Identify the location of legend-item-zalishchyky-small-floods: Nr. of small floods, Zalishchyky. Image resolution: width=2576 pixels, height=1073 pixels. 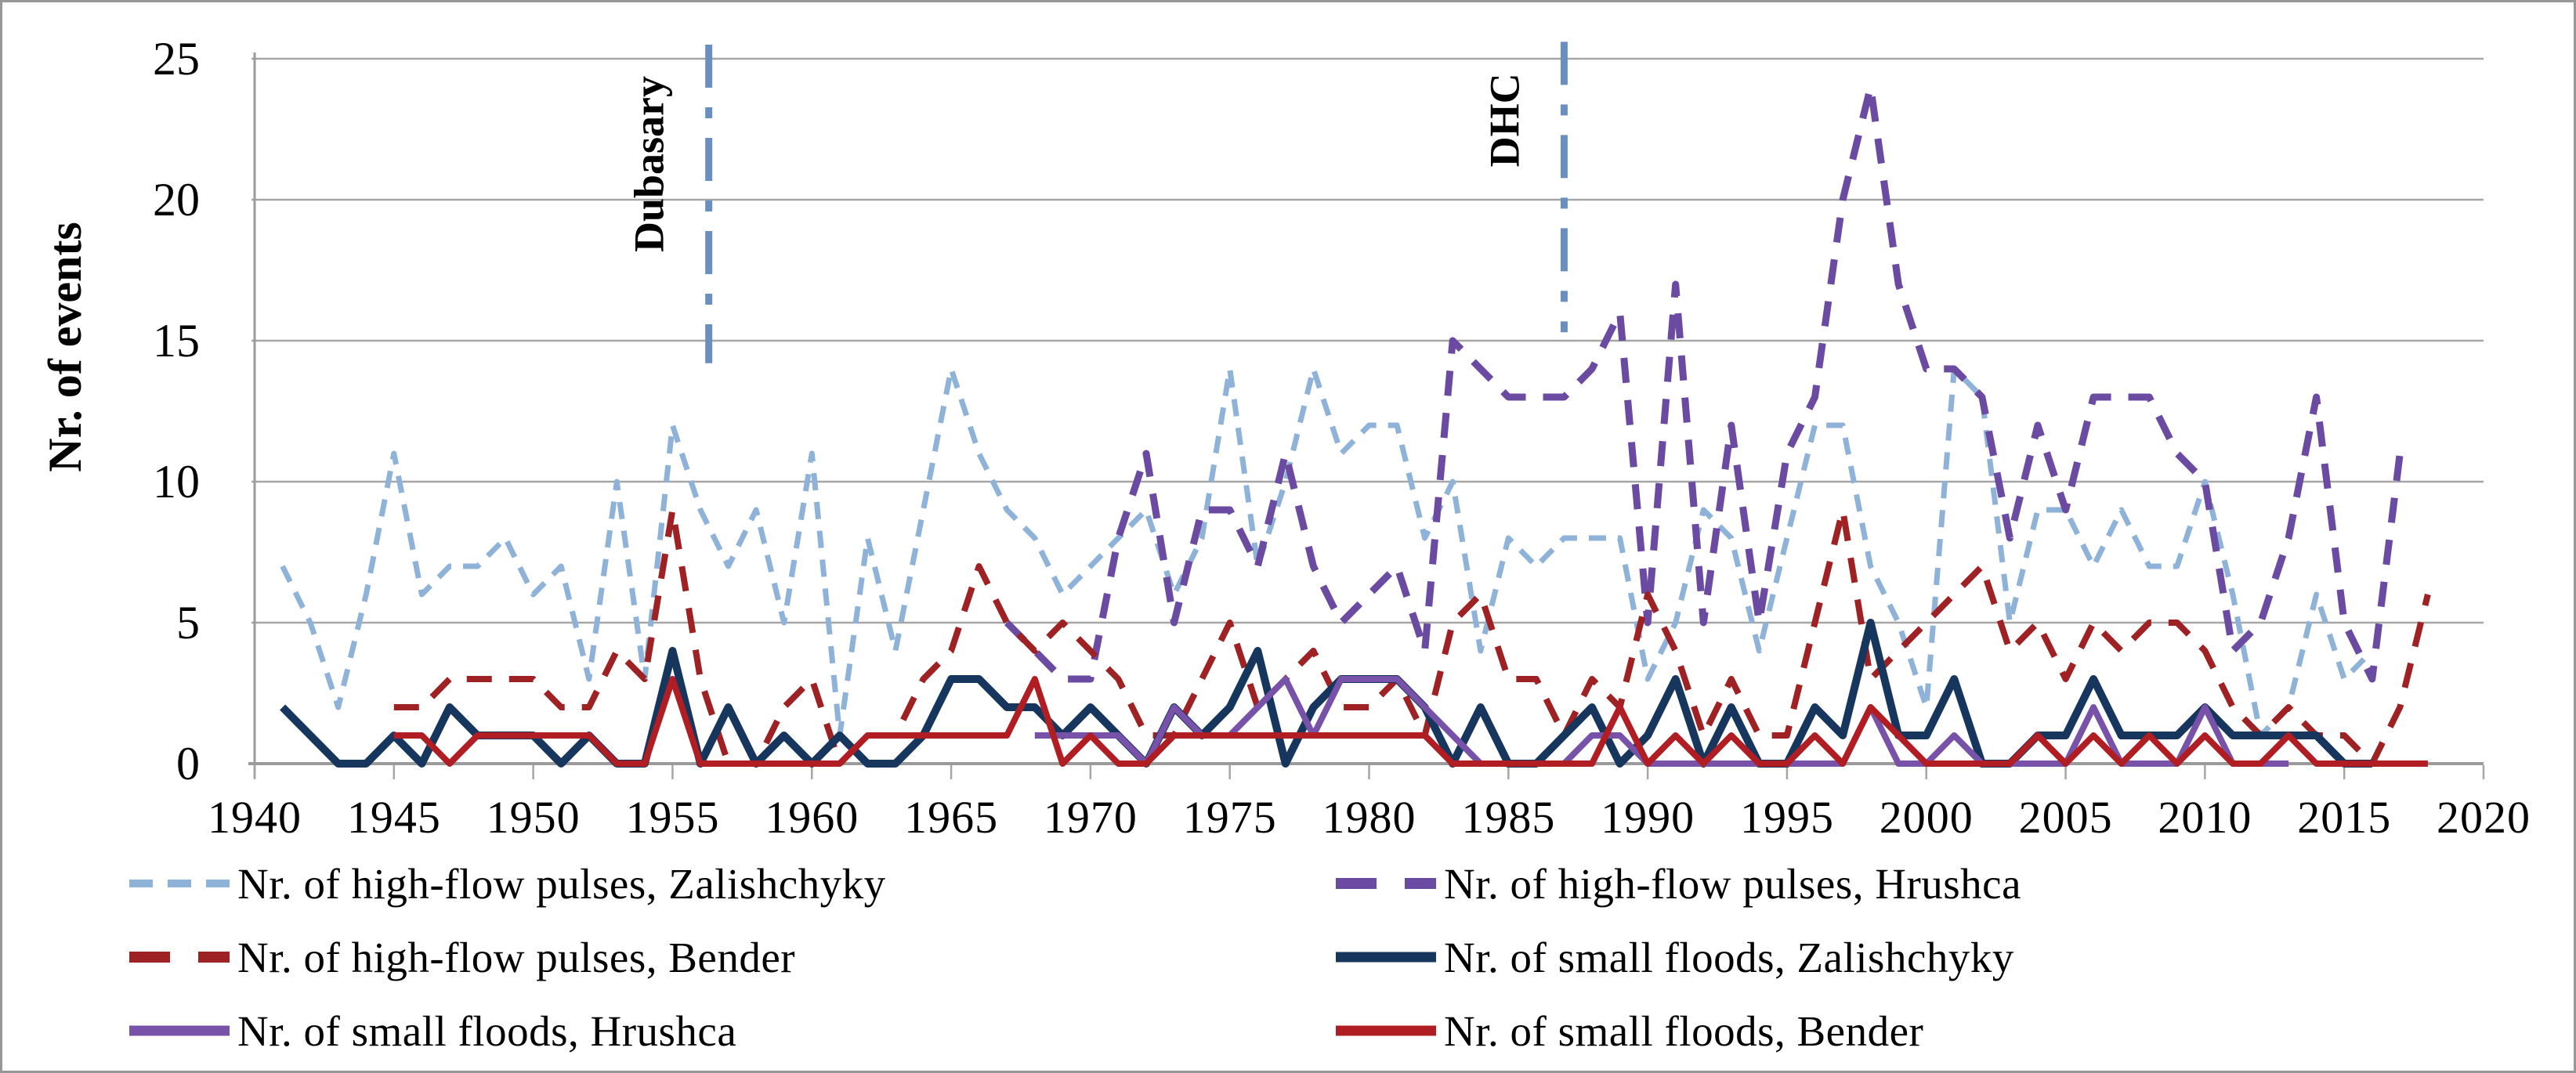
(1954, 957).